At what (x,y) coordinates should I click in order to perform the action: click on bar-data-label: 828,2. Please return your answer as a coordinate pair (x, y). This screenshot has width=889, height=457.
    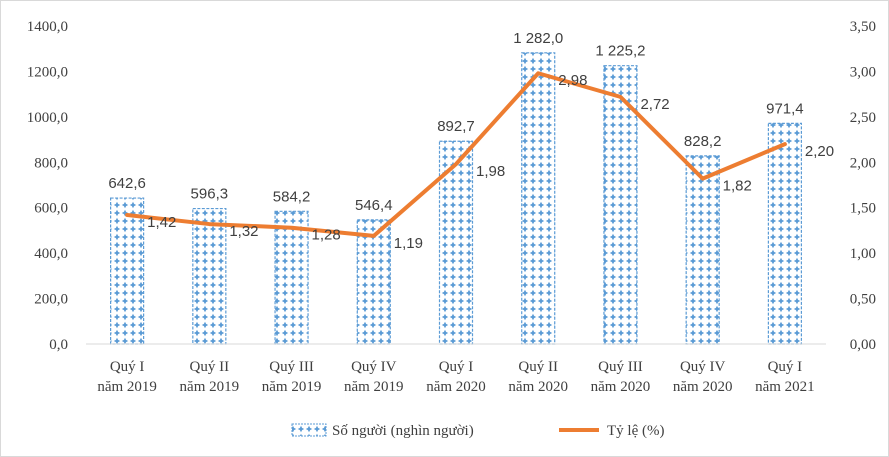
    Looking at the image, I should click on (703, 141).